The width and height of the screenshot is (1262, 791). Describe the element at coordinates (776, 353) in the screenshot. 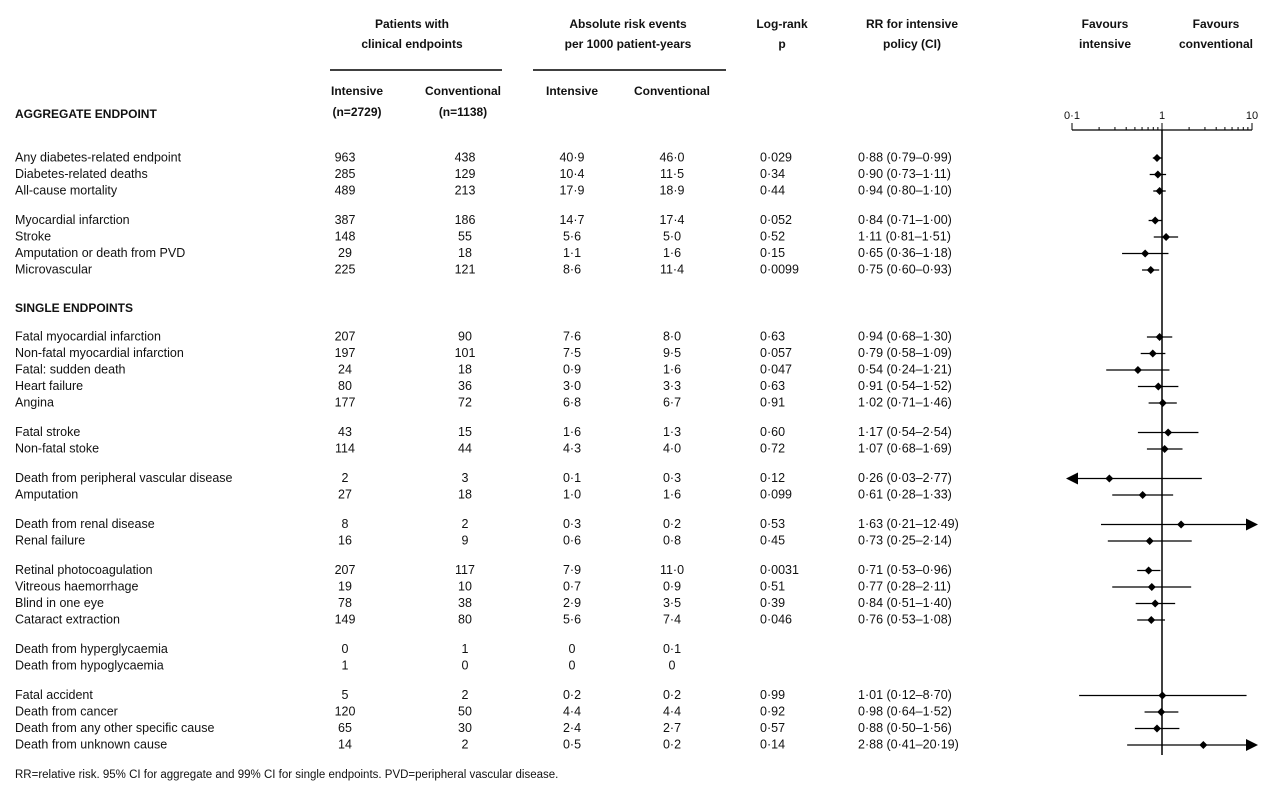

I see `table-cell: 0·057` at that location.